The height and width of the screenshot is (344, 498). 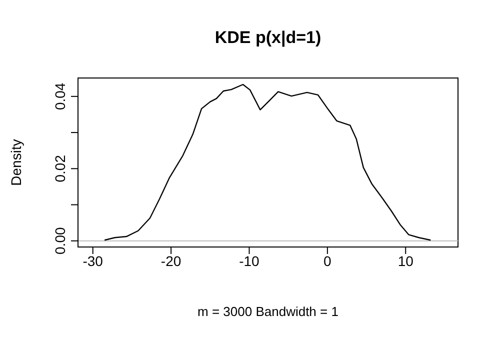 What do you see at coordinates (268, 311) in the screenshot?
I see `x-axis-title: m = 3000 Bandwidth = 1` at bounding box center [268, 311].